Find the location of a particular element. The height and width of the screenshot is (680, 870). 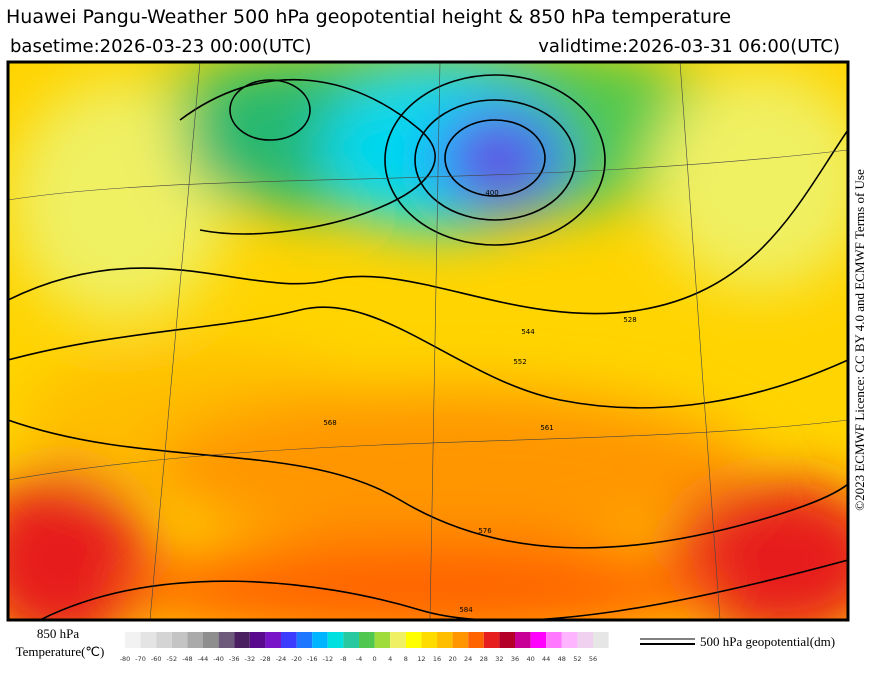

colorbar-label: -16 is located at coordinates (312, 659).